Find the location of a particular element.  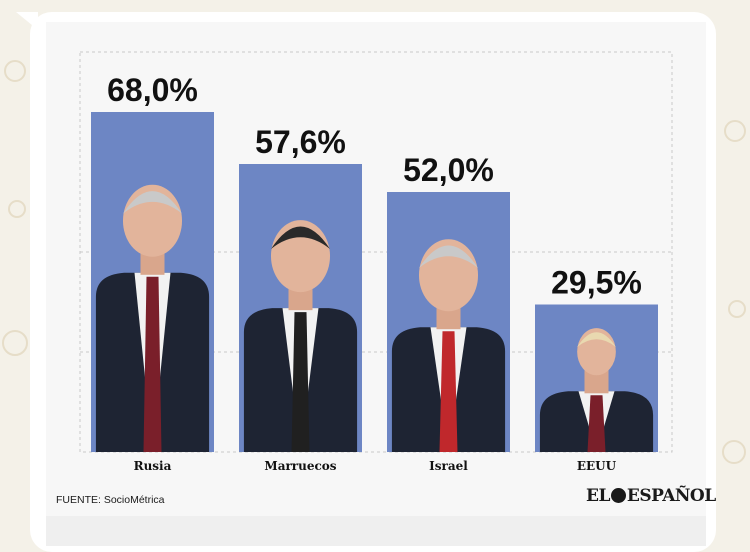

lion-icon is located at coordinates (618, 495).